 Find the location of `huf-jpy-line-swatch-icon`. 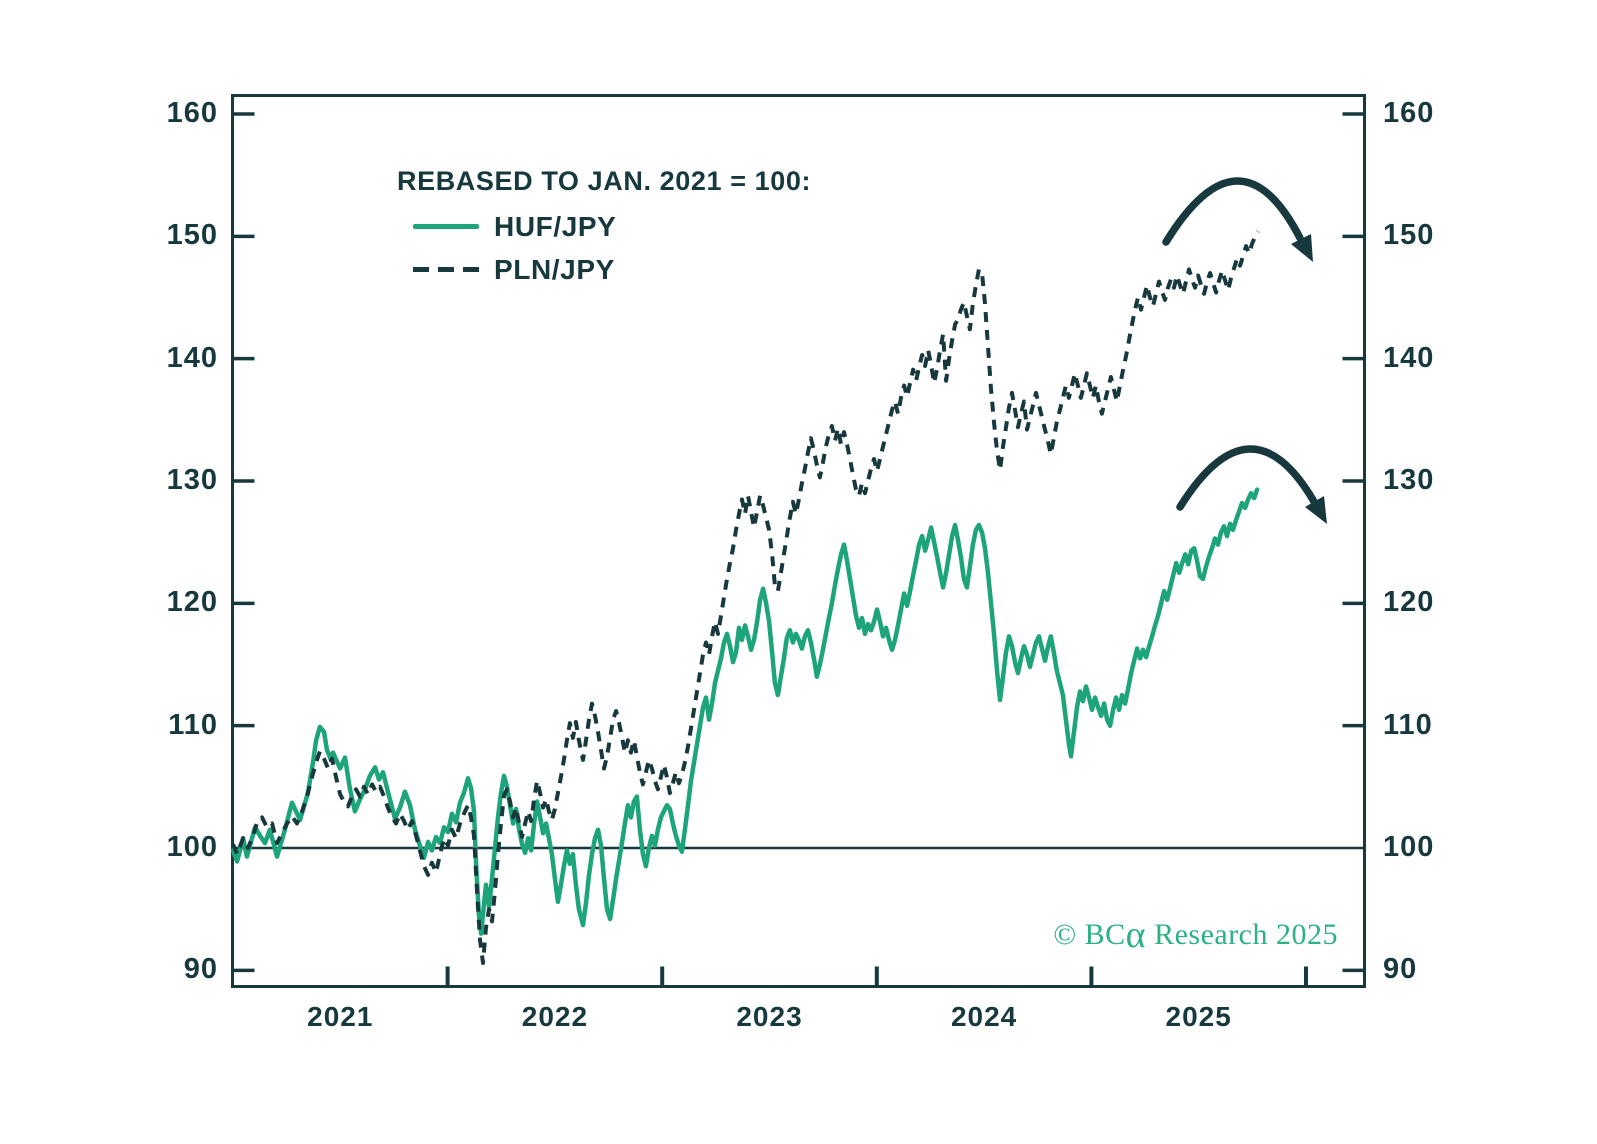

huf-jpy-line-swatch-icon is located at coordinates (446, 226).